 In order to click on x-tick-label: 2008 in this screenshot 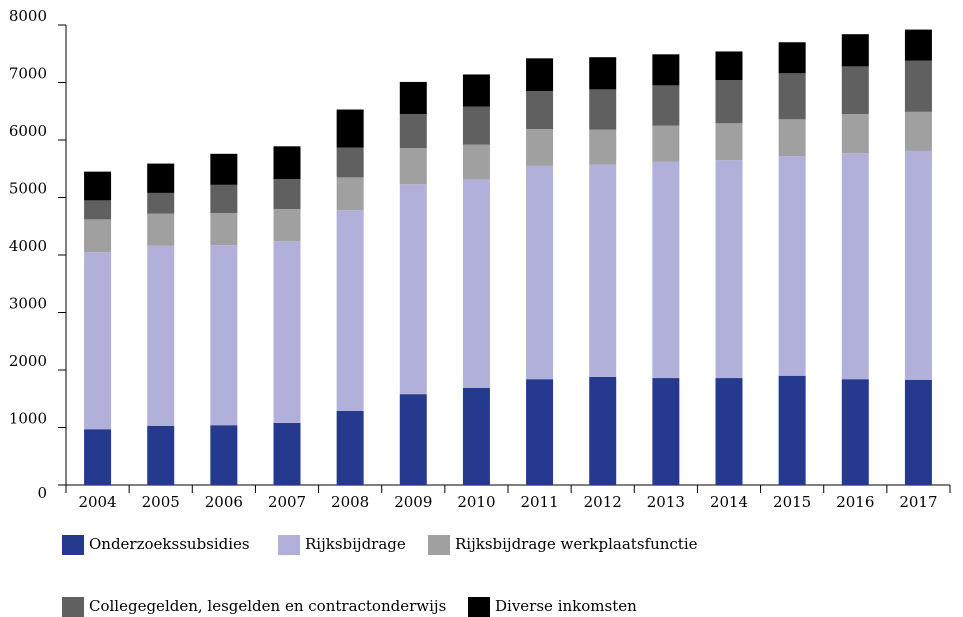, I will do `click(350, 502)`.